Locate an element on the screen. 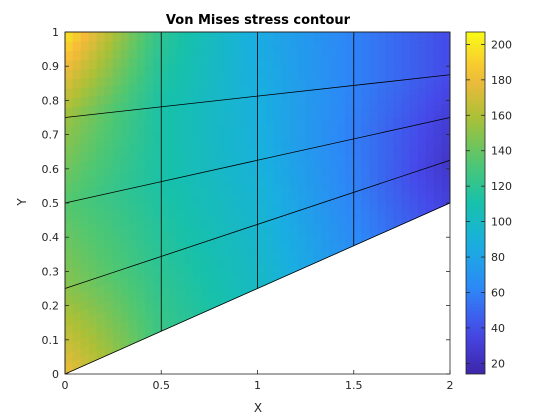  colorbar-tick-label: 60 is located at coordinates (498, 292).